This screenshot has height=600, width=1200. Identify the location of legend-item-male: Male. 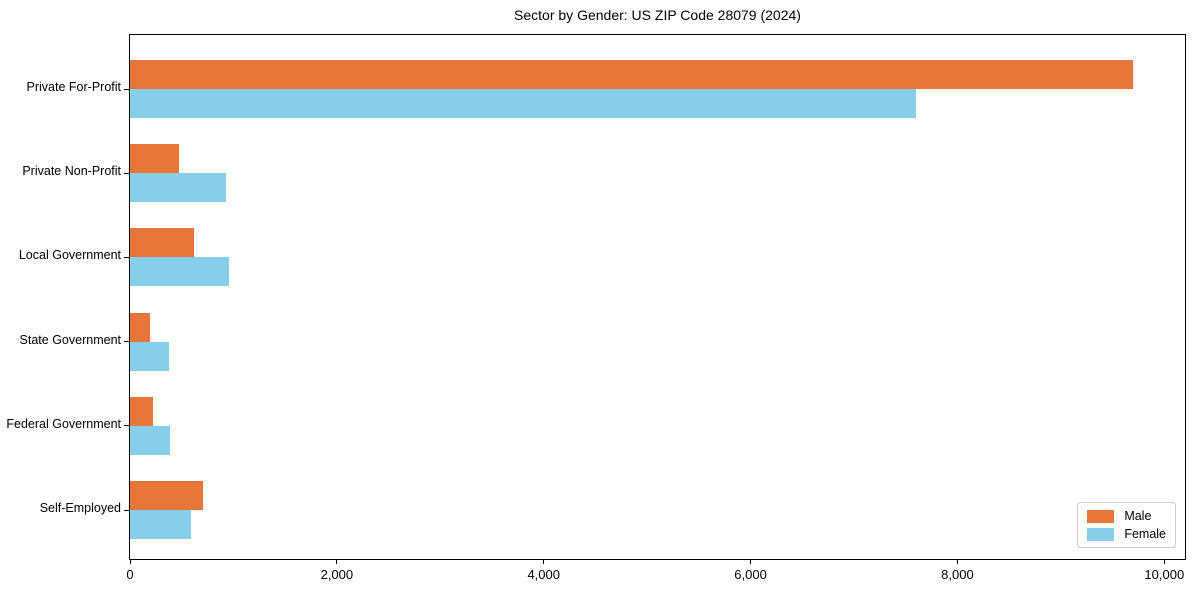
(1126, 516).